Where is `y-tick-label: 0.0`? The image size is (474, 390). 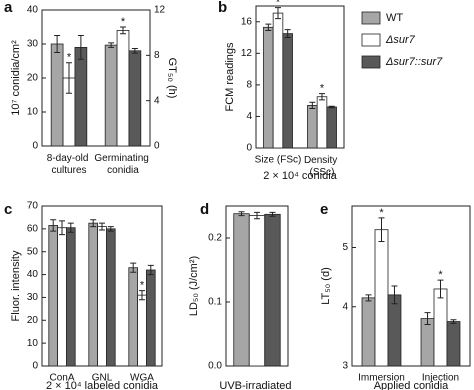
y-tick-label: 0.0 is located at coordinates (215, 366).